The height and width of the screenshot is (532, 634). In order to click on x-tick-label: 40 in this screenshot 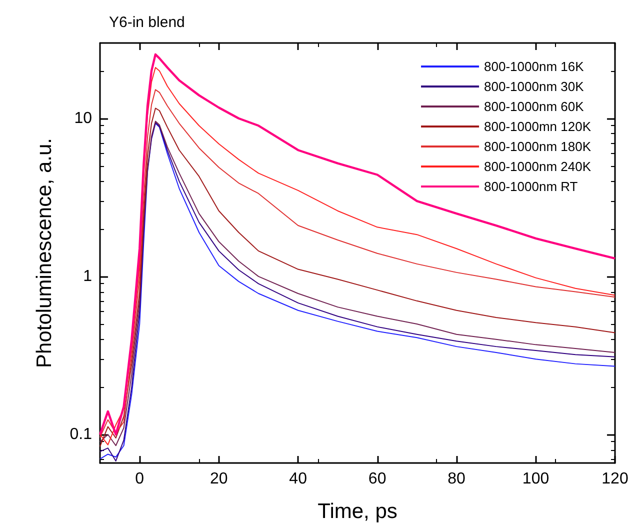, I will do `click(298, 479)`.